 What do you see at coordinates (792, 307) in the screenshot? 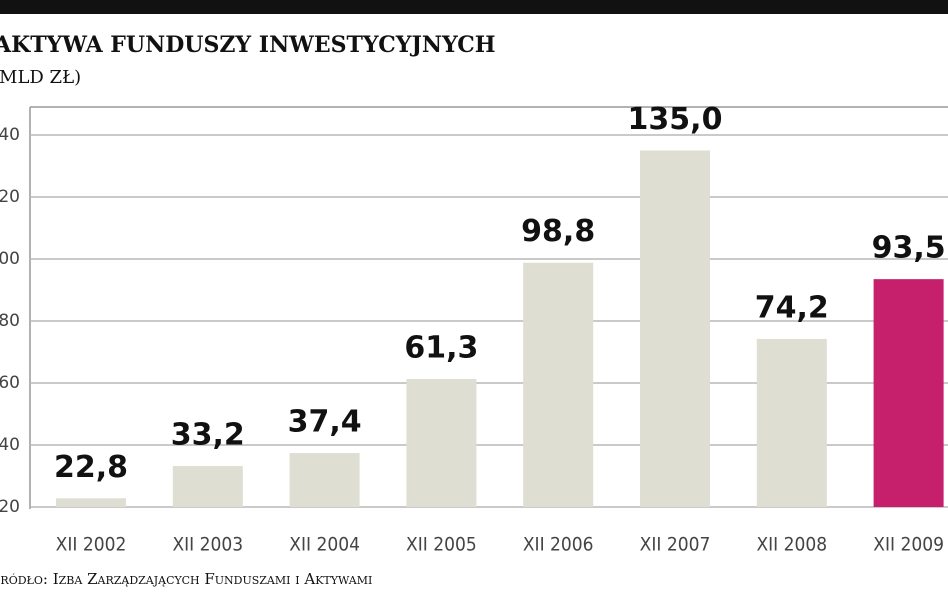
I see `value-label: 74,2` at bounding box center [792, 307].